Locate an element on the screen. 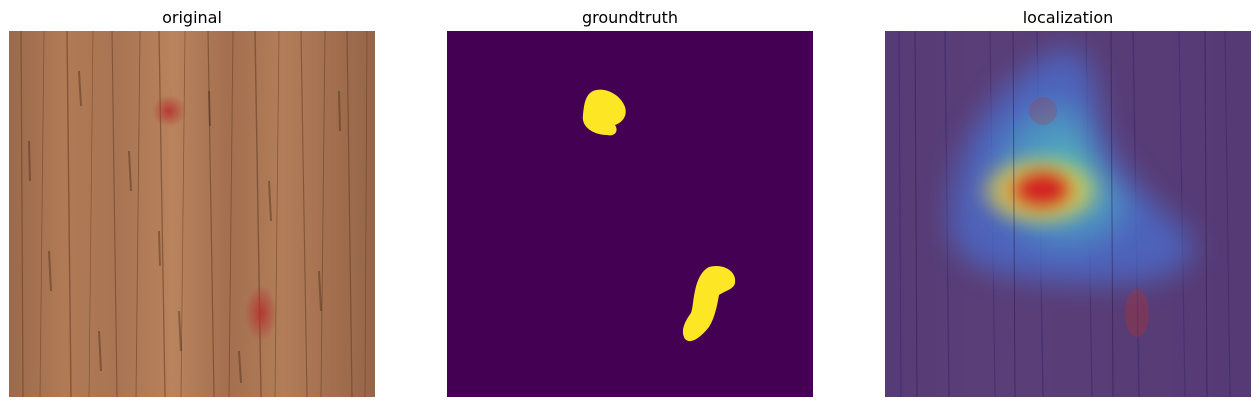 The image size is (1260, 407). panel-title-localization: localization is located at coordinates (1068, 17).